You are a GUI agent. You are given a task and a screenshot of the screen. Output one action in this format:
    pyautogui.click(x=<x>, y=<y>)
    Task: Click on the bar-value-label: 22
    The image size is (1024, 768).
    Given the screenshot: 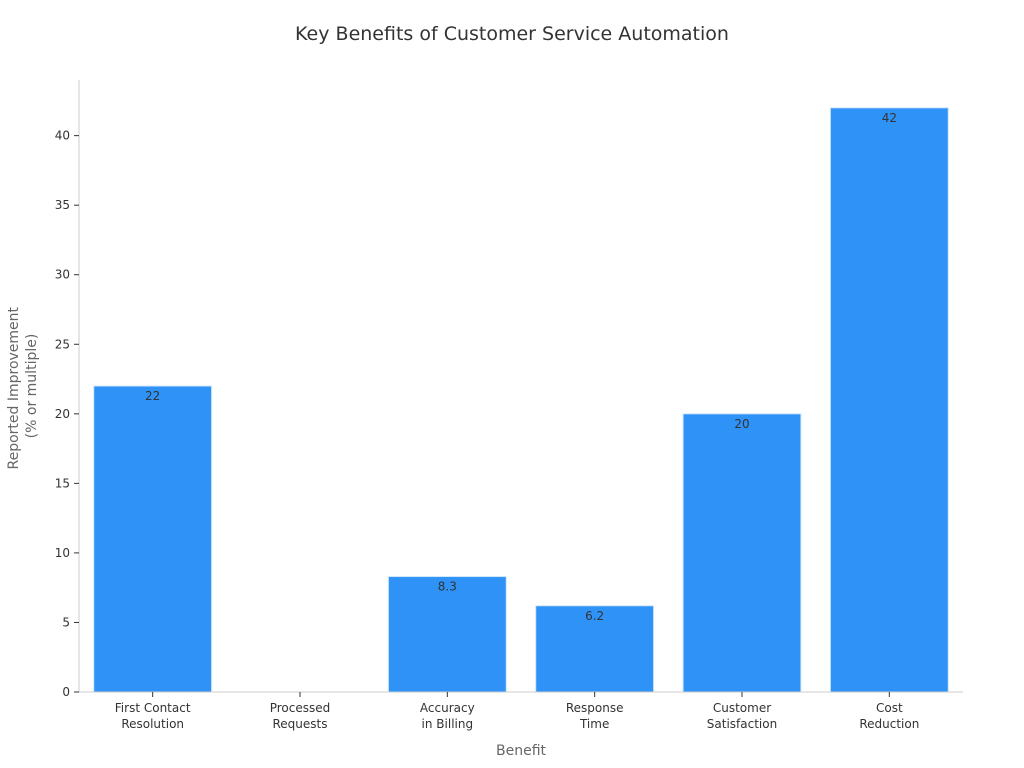 What is the action you would take?
    pyautogui.click(x=152, y=396)
    